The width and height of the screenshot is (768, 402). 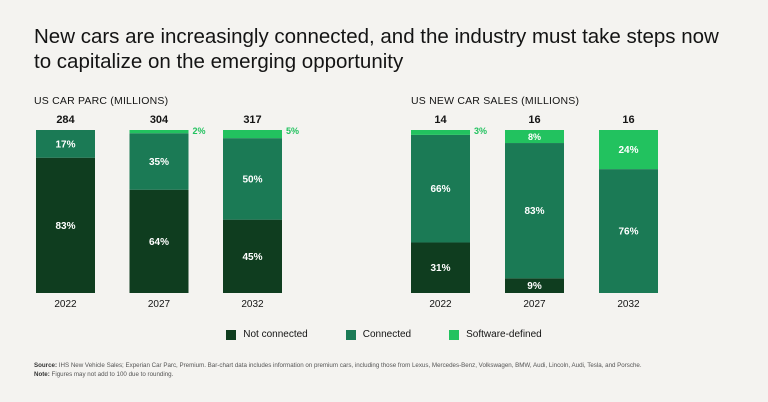 I want to click on legend-swatch-connected, so click(x=350, y=334).